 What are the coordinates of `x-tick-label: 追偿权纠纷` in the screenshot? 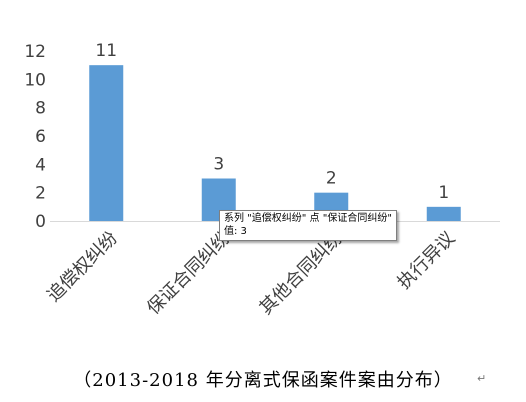 It's located at (82, 267).